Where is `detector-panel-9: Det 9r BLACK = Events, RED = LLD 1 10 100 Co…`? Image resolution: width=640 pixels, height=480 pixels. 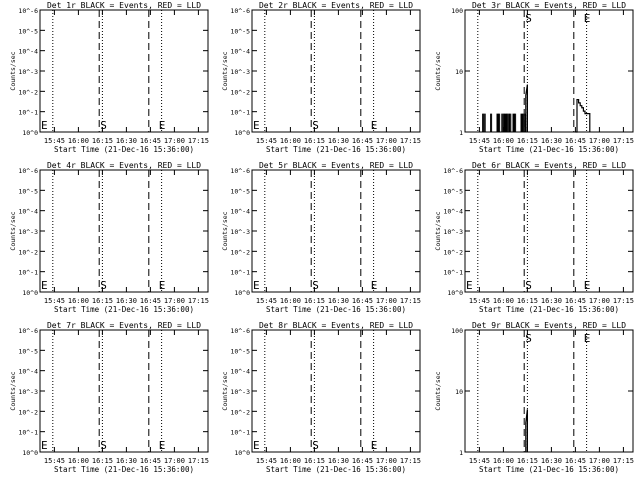
detector-panel-9: Det 9r BLACK = Events, RED = LLD 1 10 100 Co… is located at coordinates (534, 397).